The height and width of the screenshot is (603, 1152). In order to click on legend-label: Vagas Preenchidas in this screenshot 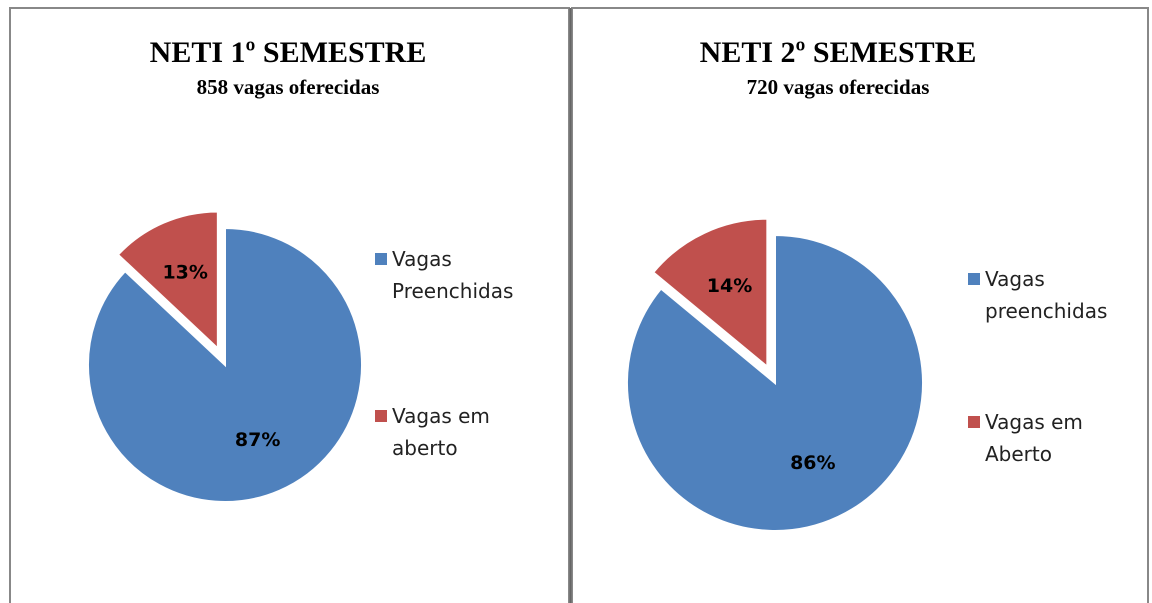, I will do `click(453, 275)`.